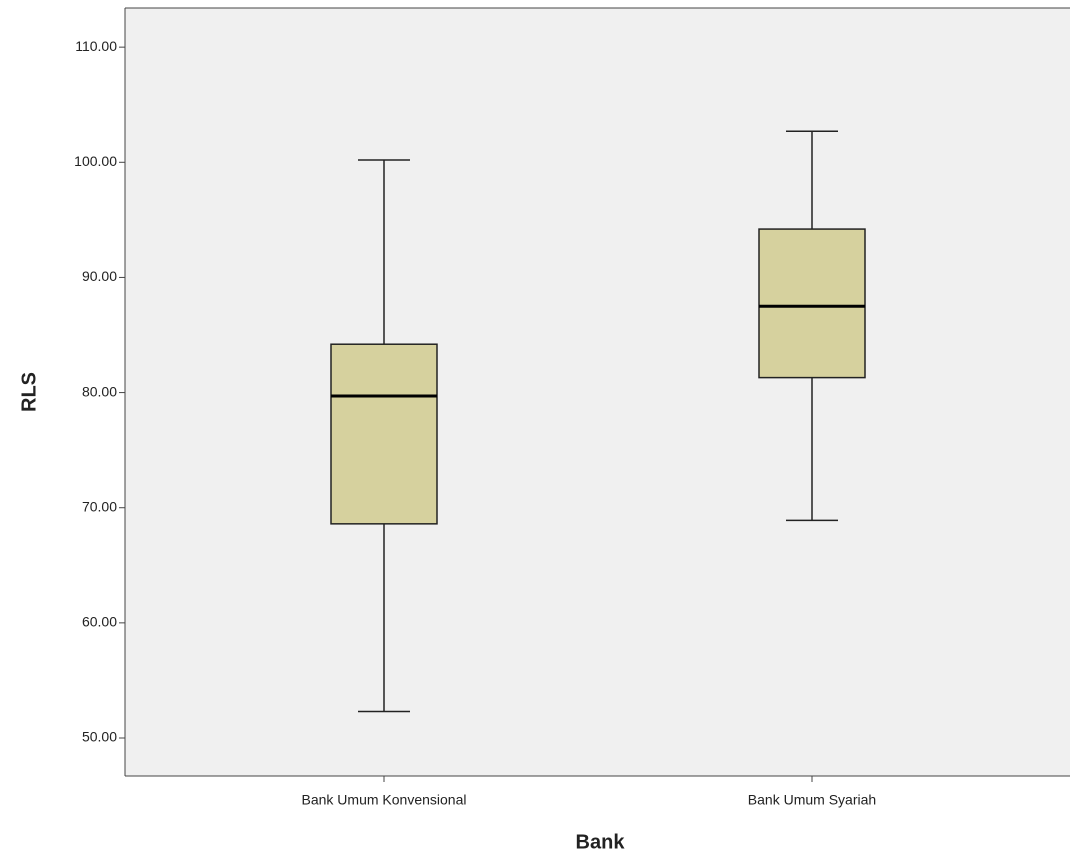 The height and width of the screenshot is (859, 1070). What do you see at coordinates (601, 842) in the screenshot?
I see `x-axis-title: Bank` at bounding box center [601, 842].